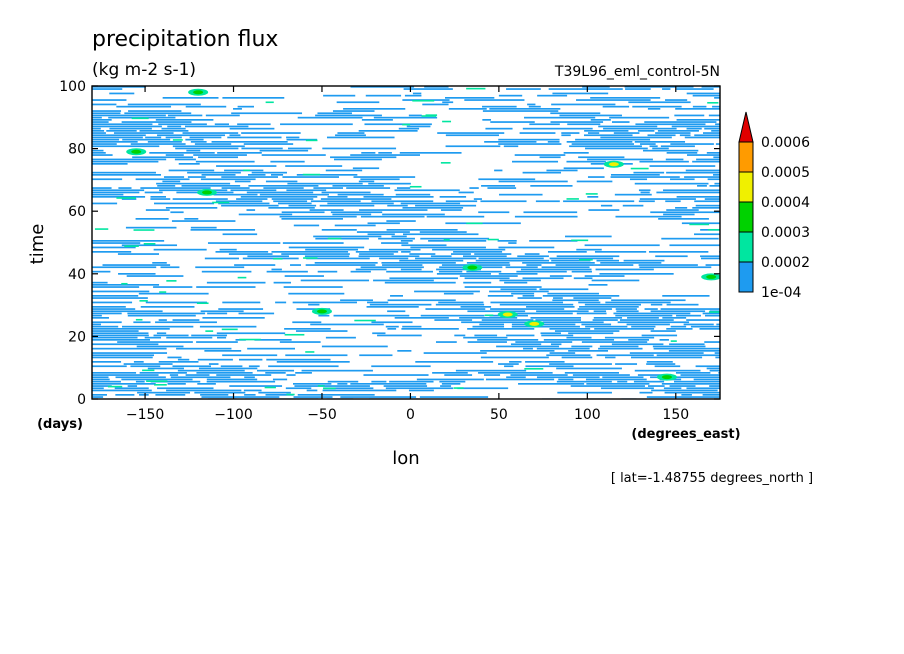 This screenshot has width=904, height=654. What do you see at coordinates (746, 127) in the screenshot?
I see `colorbar-overflow` at bounding box center [746, 127].